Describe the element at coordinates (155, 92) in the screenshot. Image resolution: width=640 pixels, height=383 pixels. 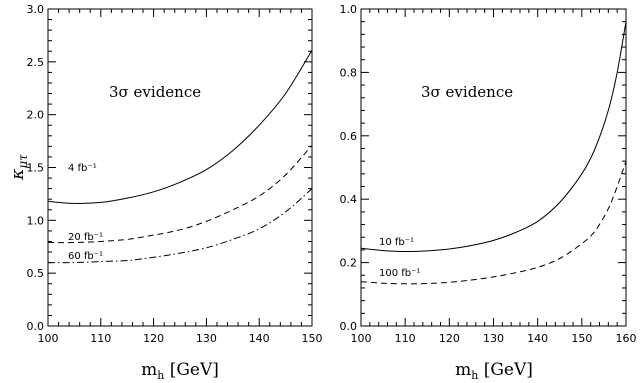
I see `left-annotation: 3σ evidence` at that location.